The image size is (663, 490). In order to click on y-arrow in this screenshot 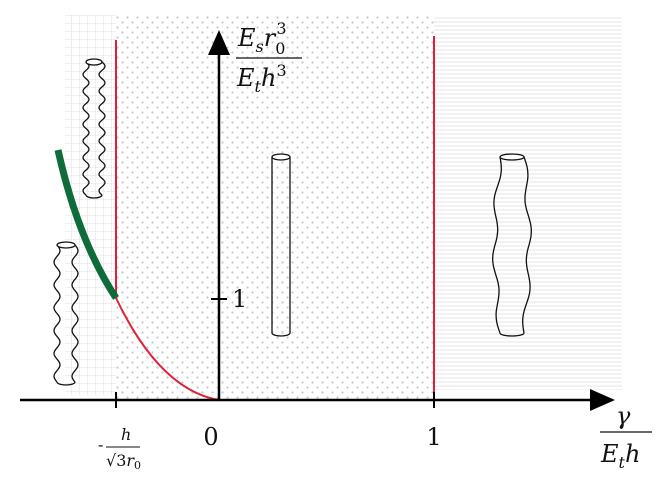, I will do `click(219, 42)`.